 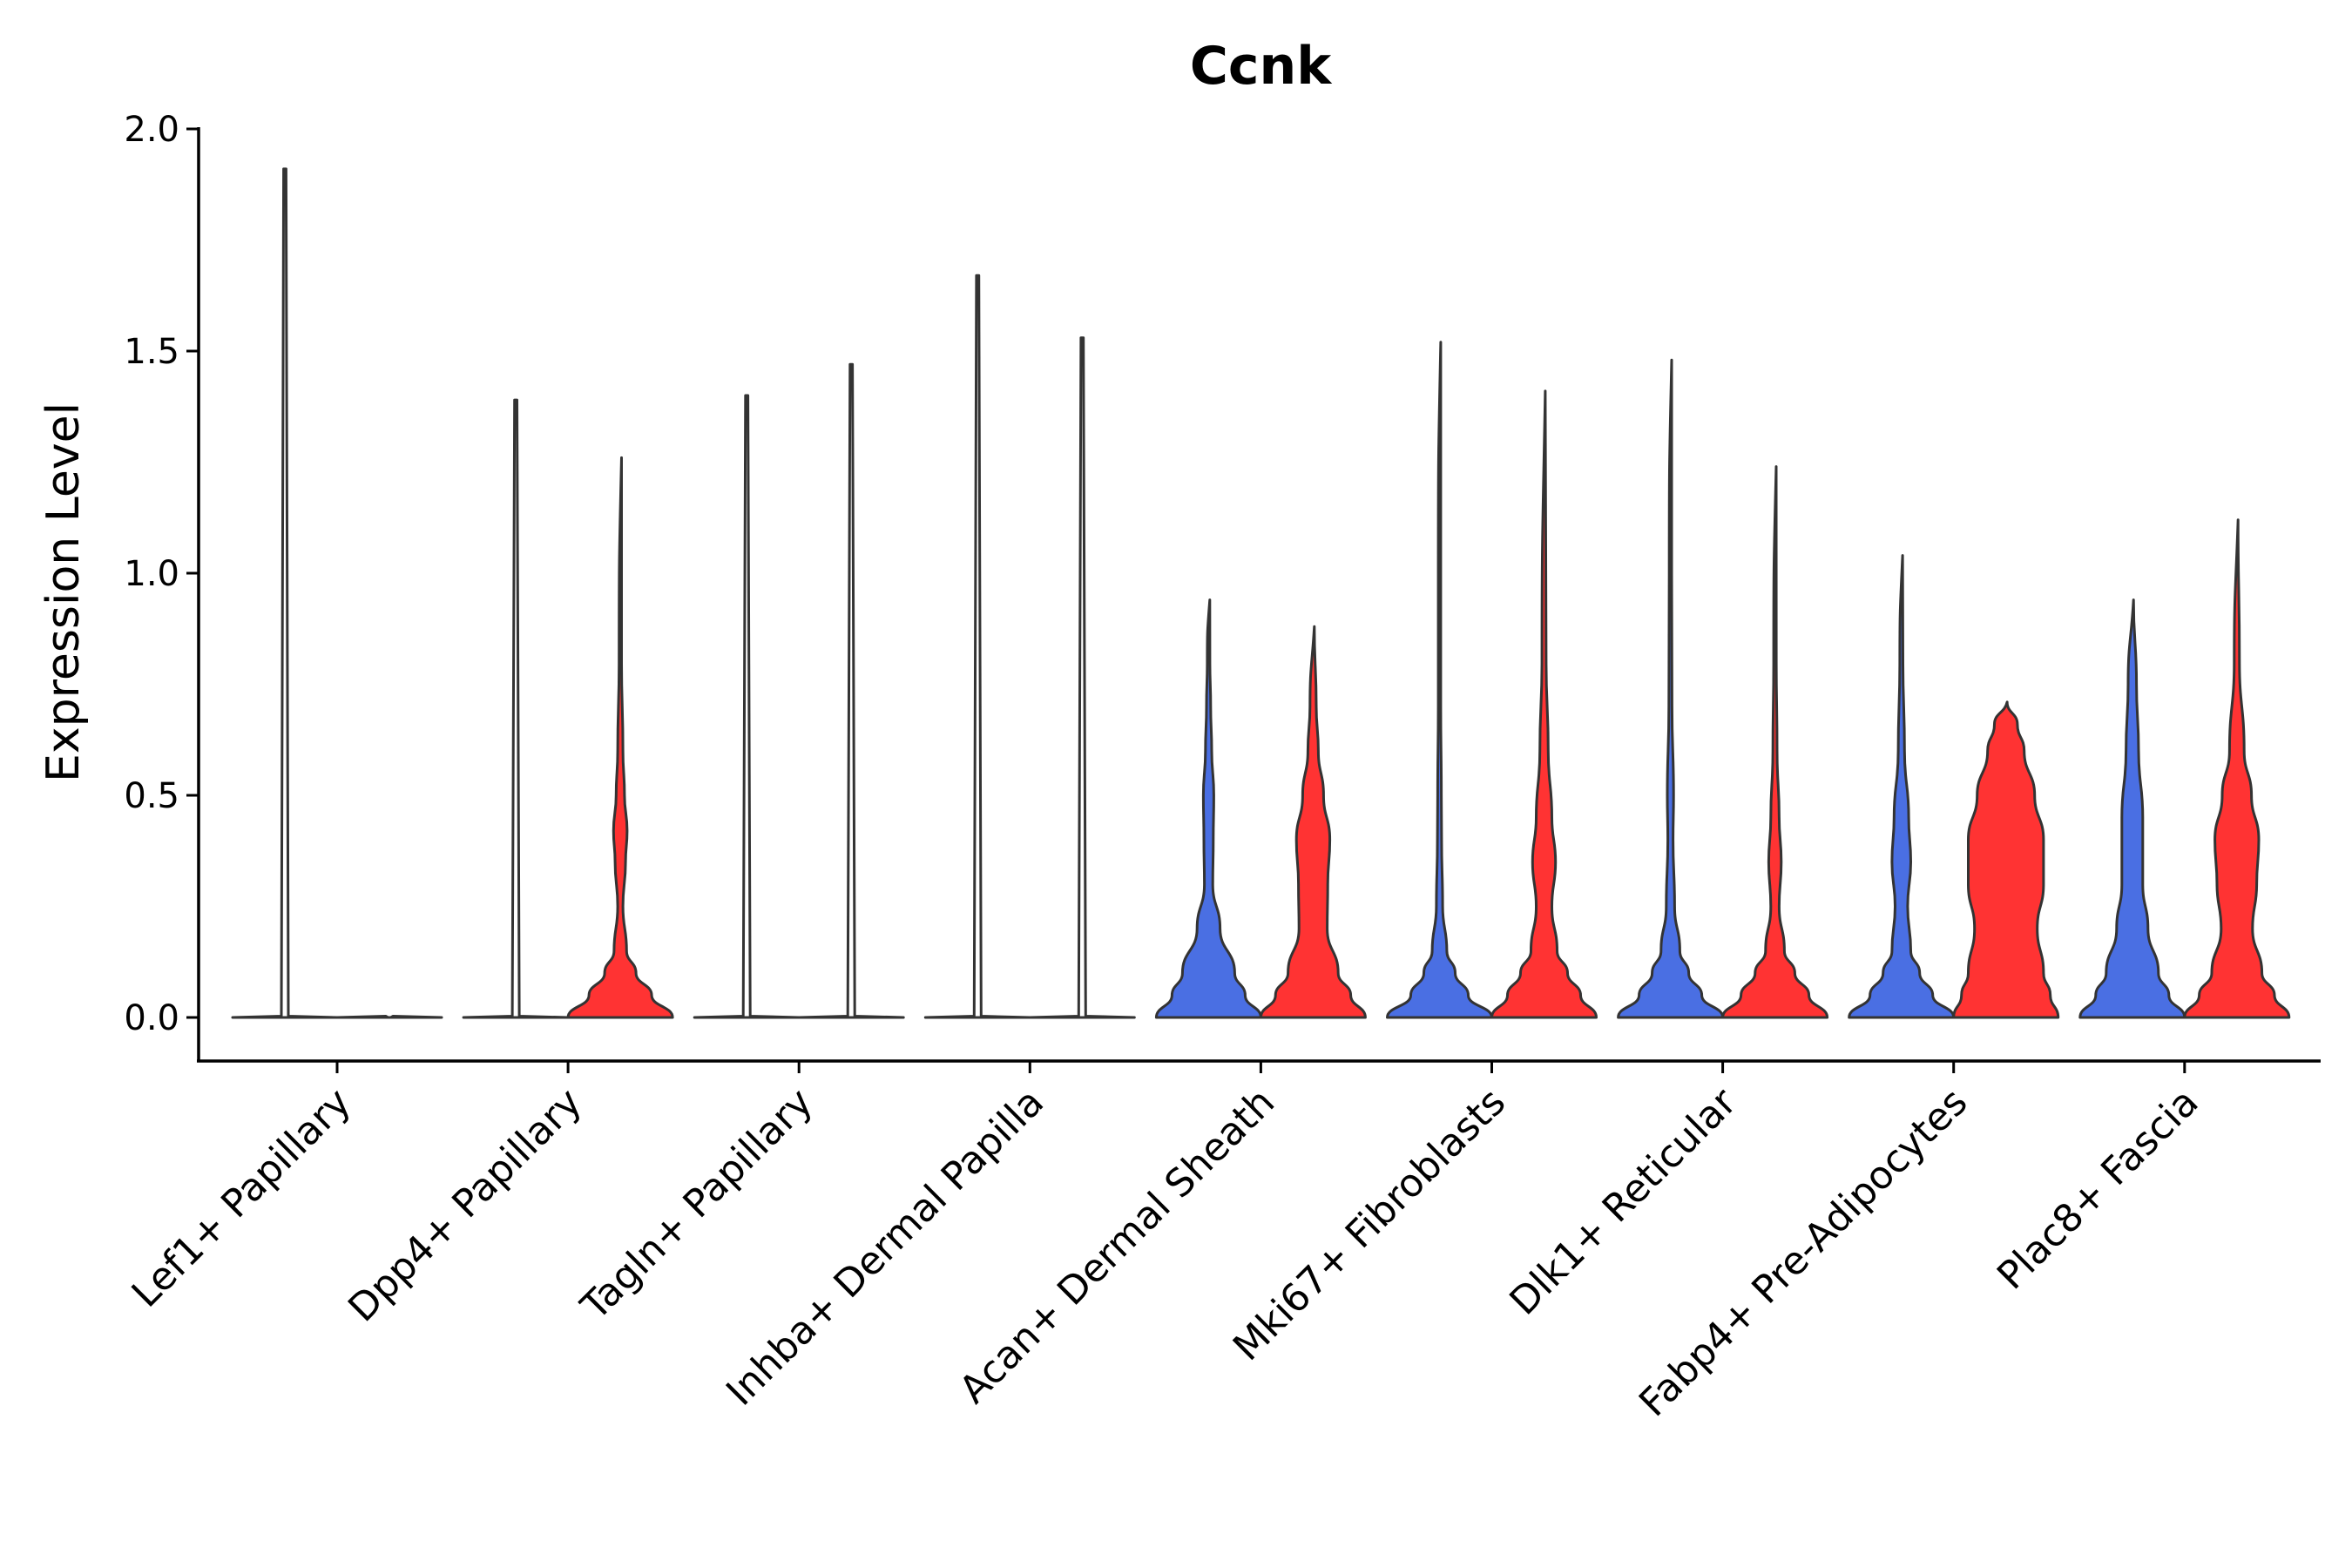 I want to click on y-tick-label: 1.0, so click(x=151, y=574).